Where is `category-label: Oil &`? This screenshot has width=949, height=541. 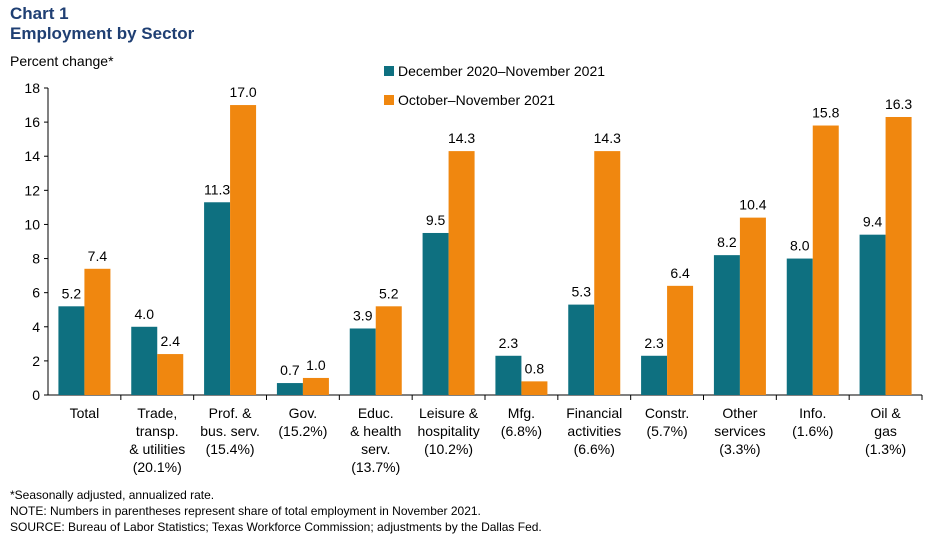 category-label: Oil & is located at coordinates (885, 413).